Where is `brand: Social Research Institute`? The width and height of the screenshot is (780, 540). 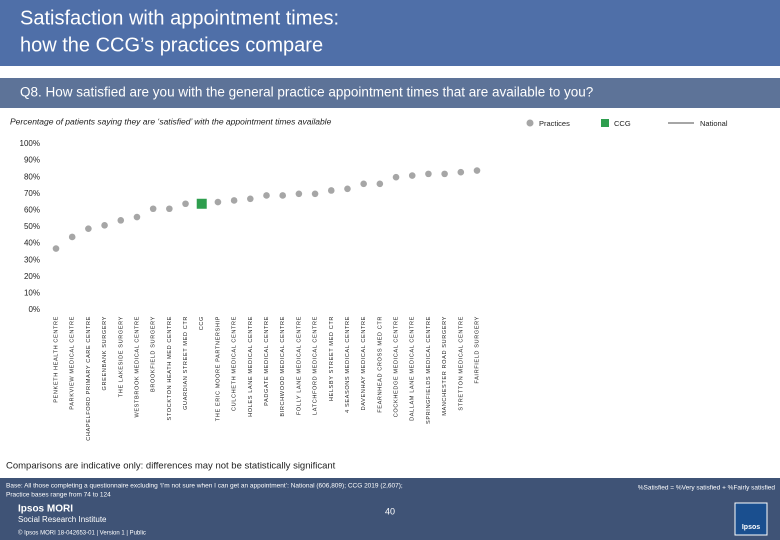
brand: Social Research Institute is located at coordinates (62, 519).